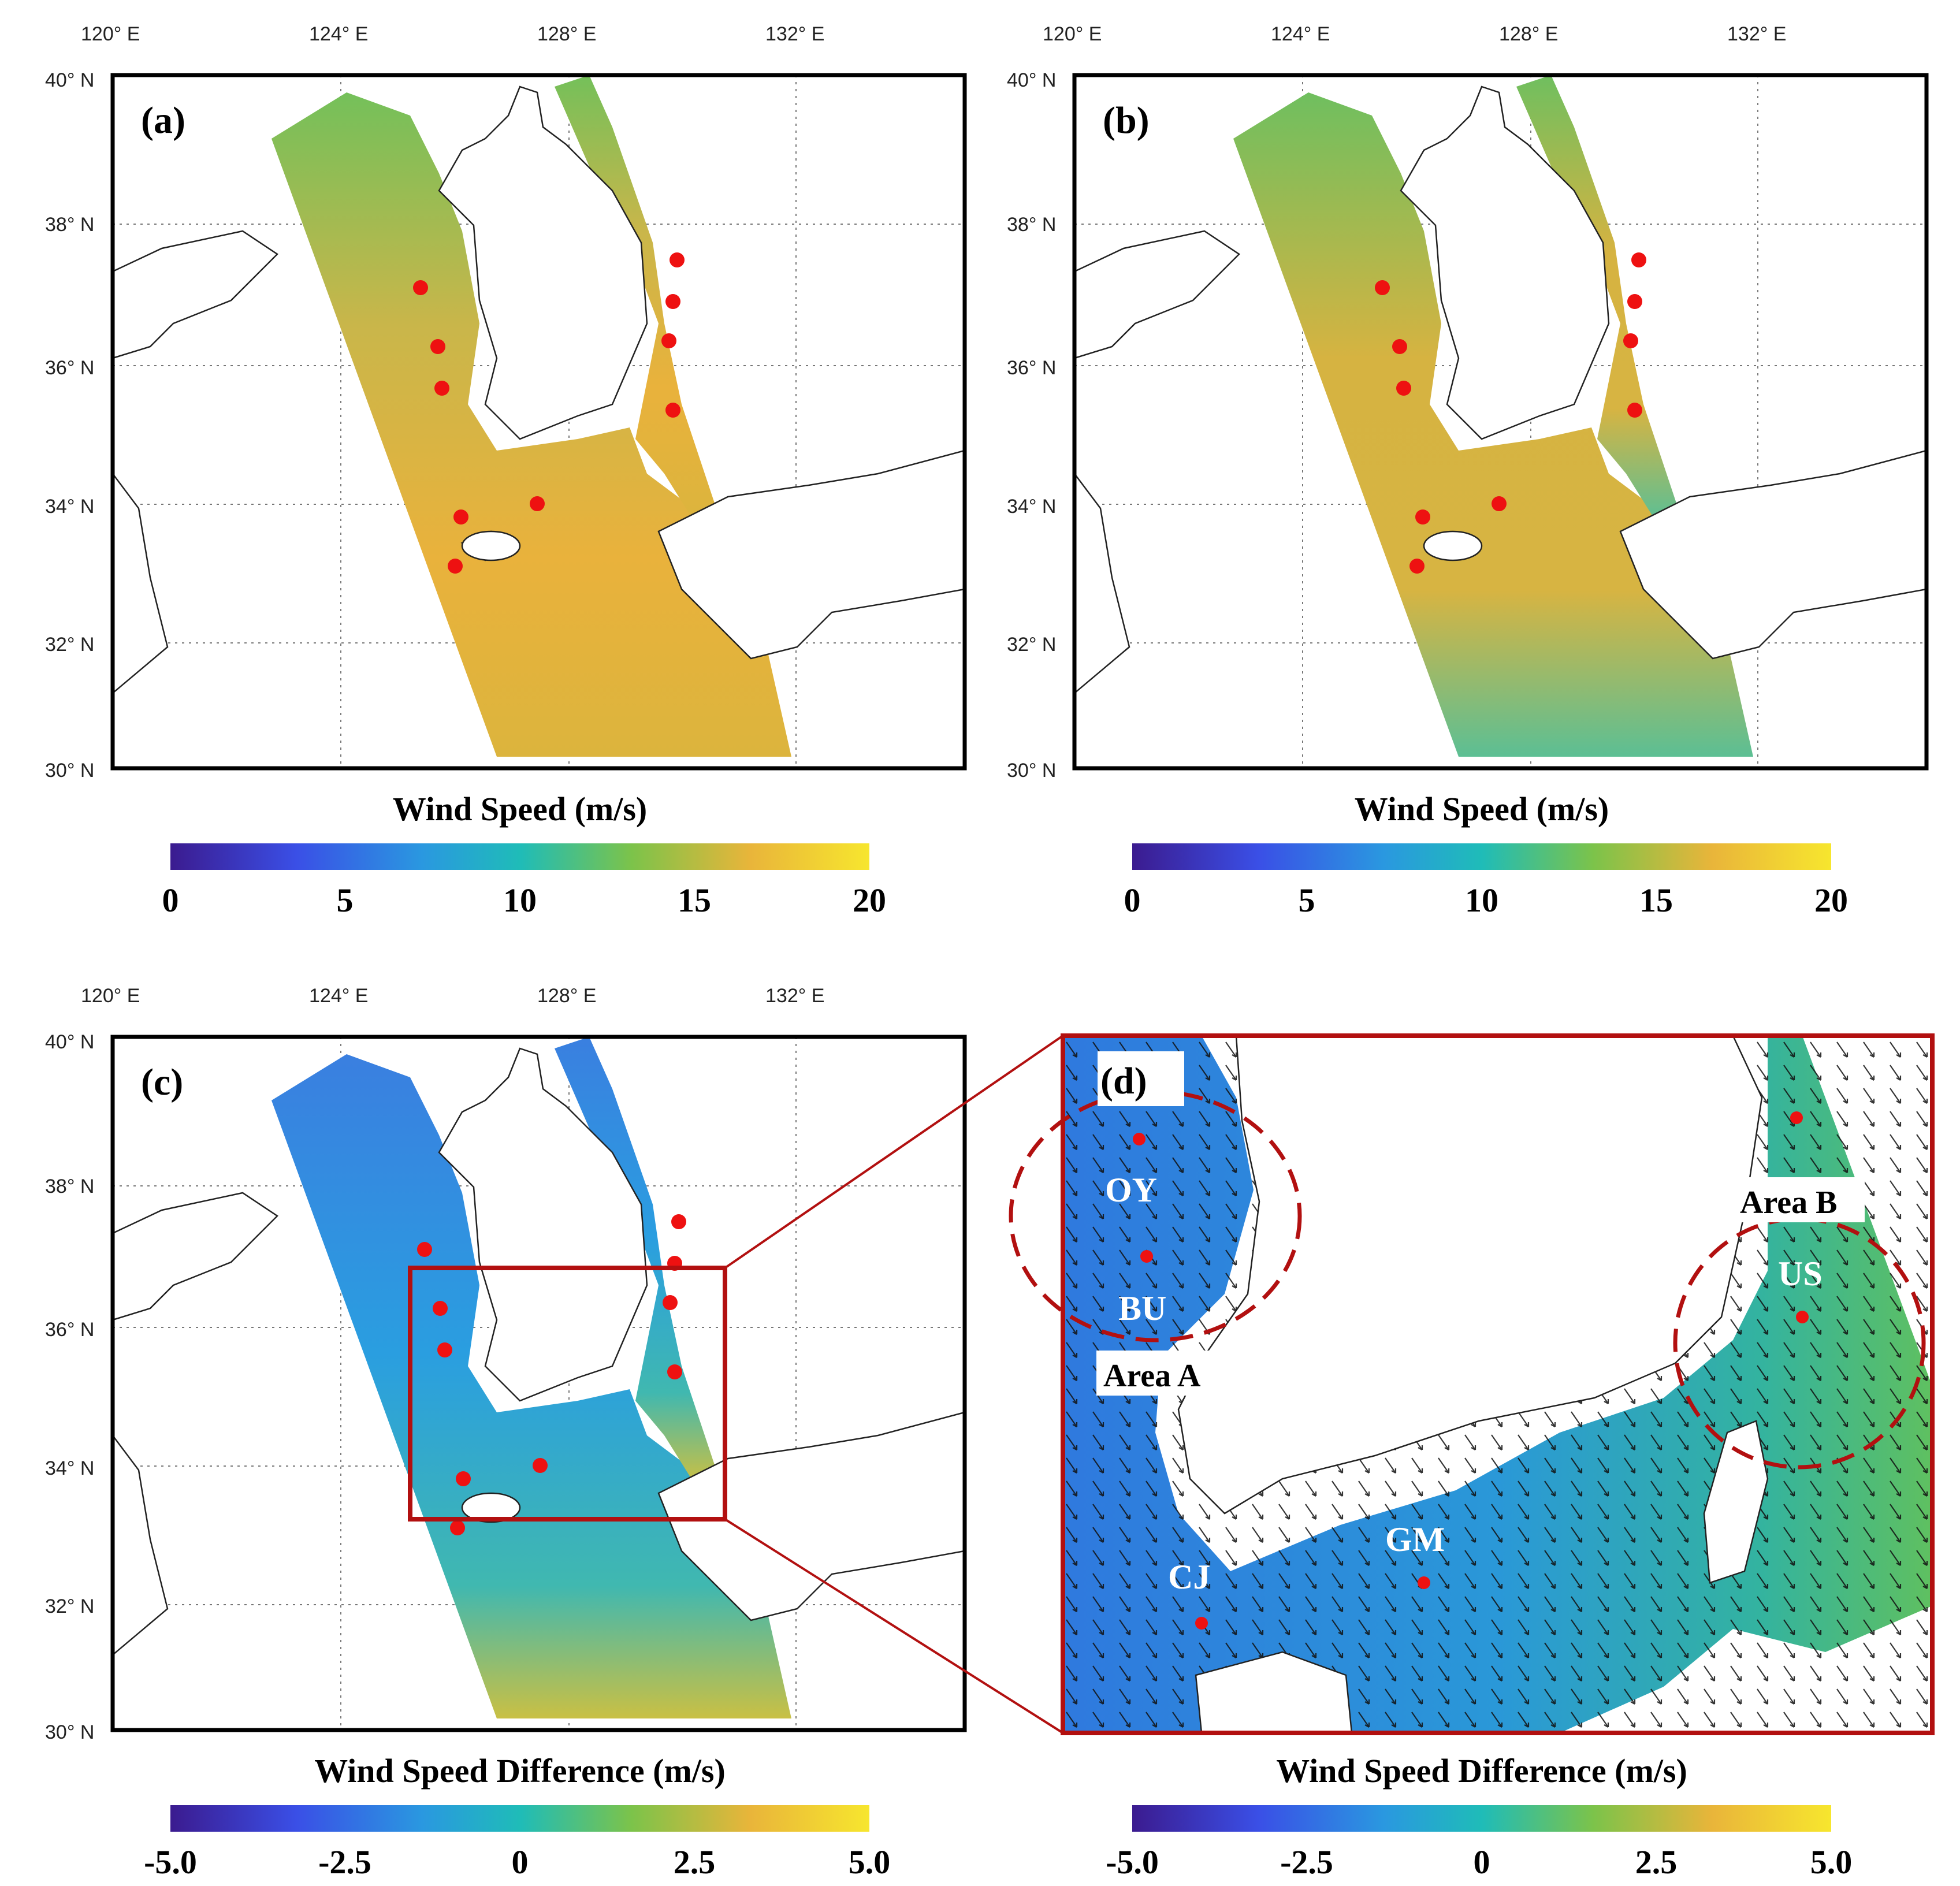  I want to click on site-label: OY, so click(1131, 1190).